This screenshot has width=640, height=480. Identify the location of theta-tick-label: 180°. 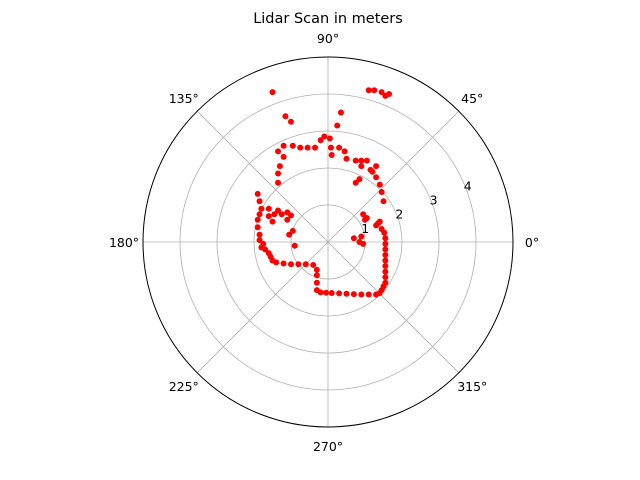
(124, 242).